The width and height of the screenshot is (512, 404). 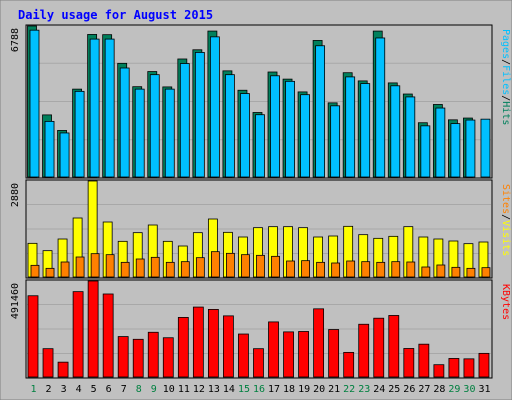 I want to click on day-label: 11, so click(x=184, y=389).